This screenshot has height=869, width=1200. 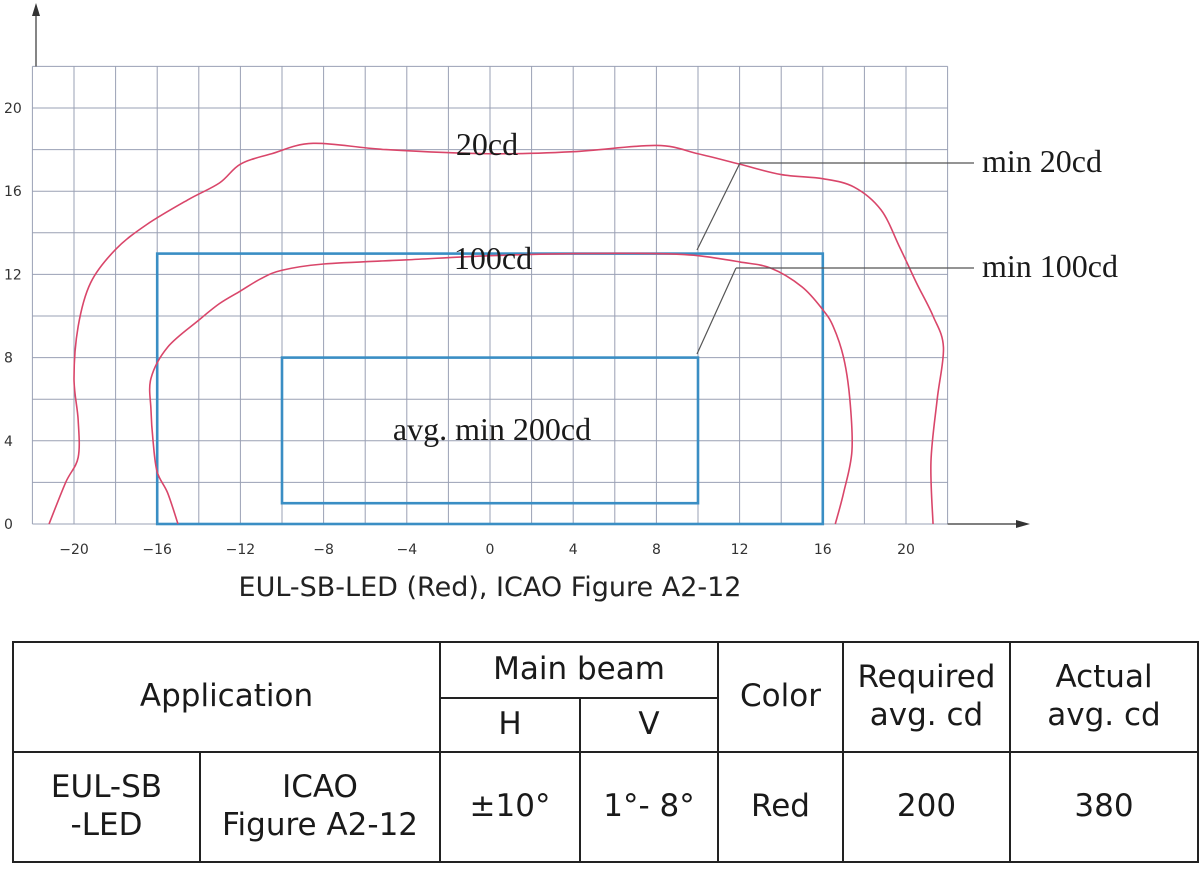 I want to click on label-100cd: 100cd, so click(x=493, y=258).